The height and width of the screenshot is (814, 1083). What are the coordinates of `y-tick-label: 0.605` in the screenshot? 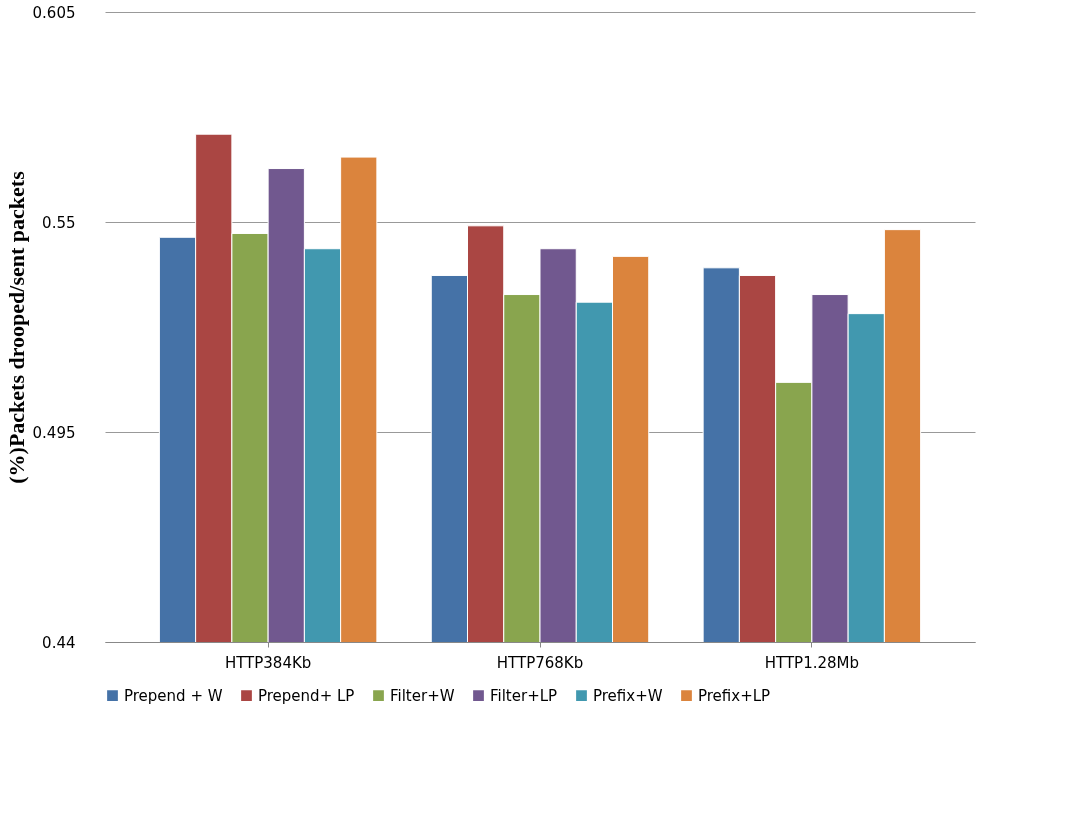 It's located at (54, 12).